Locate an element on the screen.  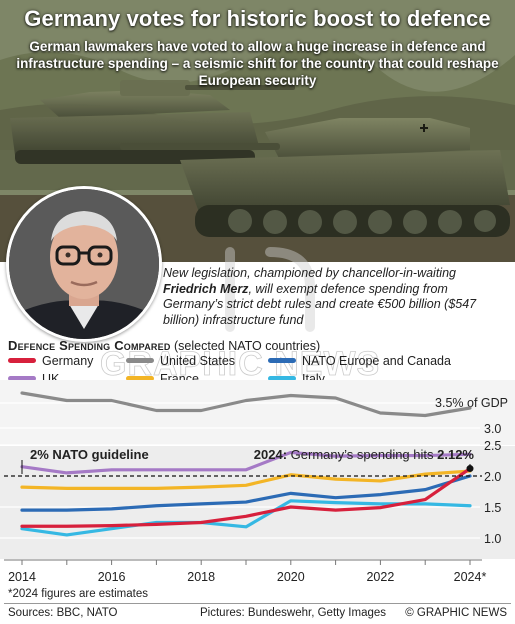
legend-swatch-nato-europe-canada is located at coordinates (282, 361).